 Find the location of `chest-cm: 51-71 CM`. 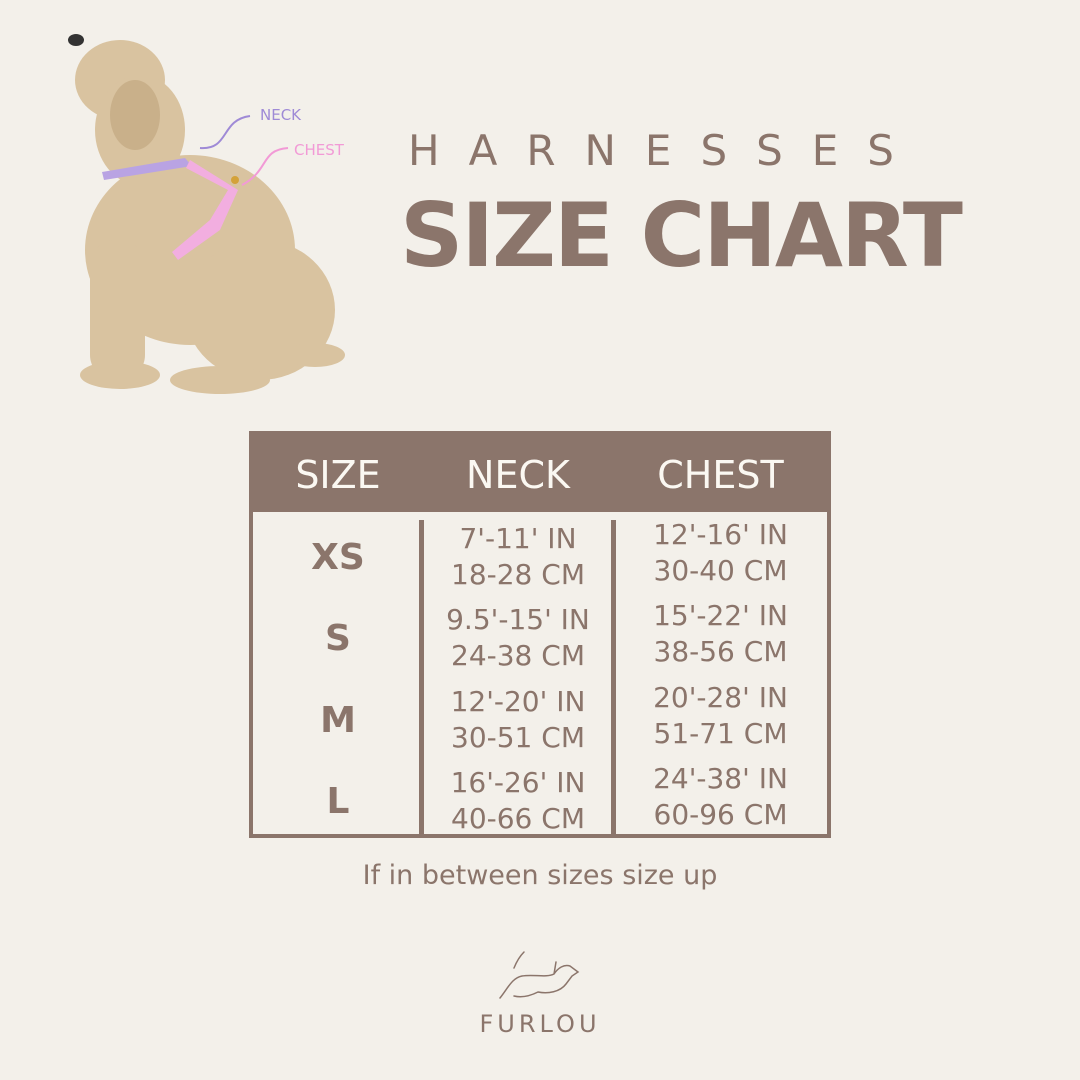

chest-cm: 51-71 CM is located at coordinates (720, 733).